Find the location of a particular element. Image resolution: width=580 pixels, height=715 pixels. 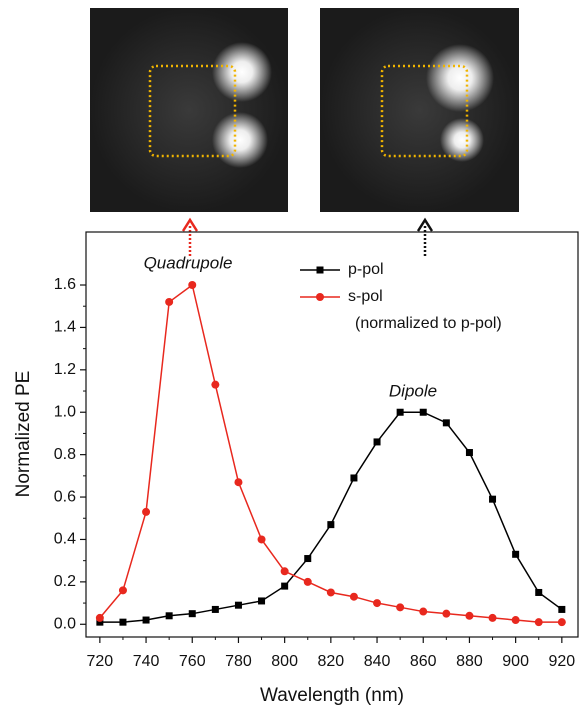

x-tick-label: 780 is located at coordinates (238, 661).